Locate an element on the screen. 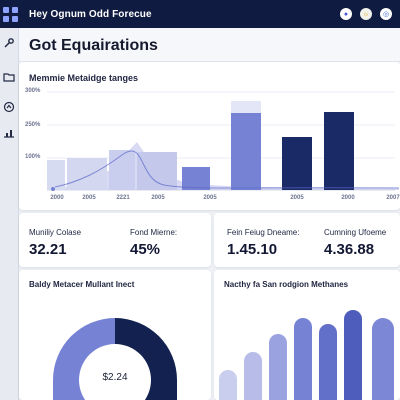 This screenshot has width=400, height=400. kpi-value: 1.45.10 is located at coordinates (252, 249).